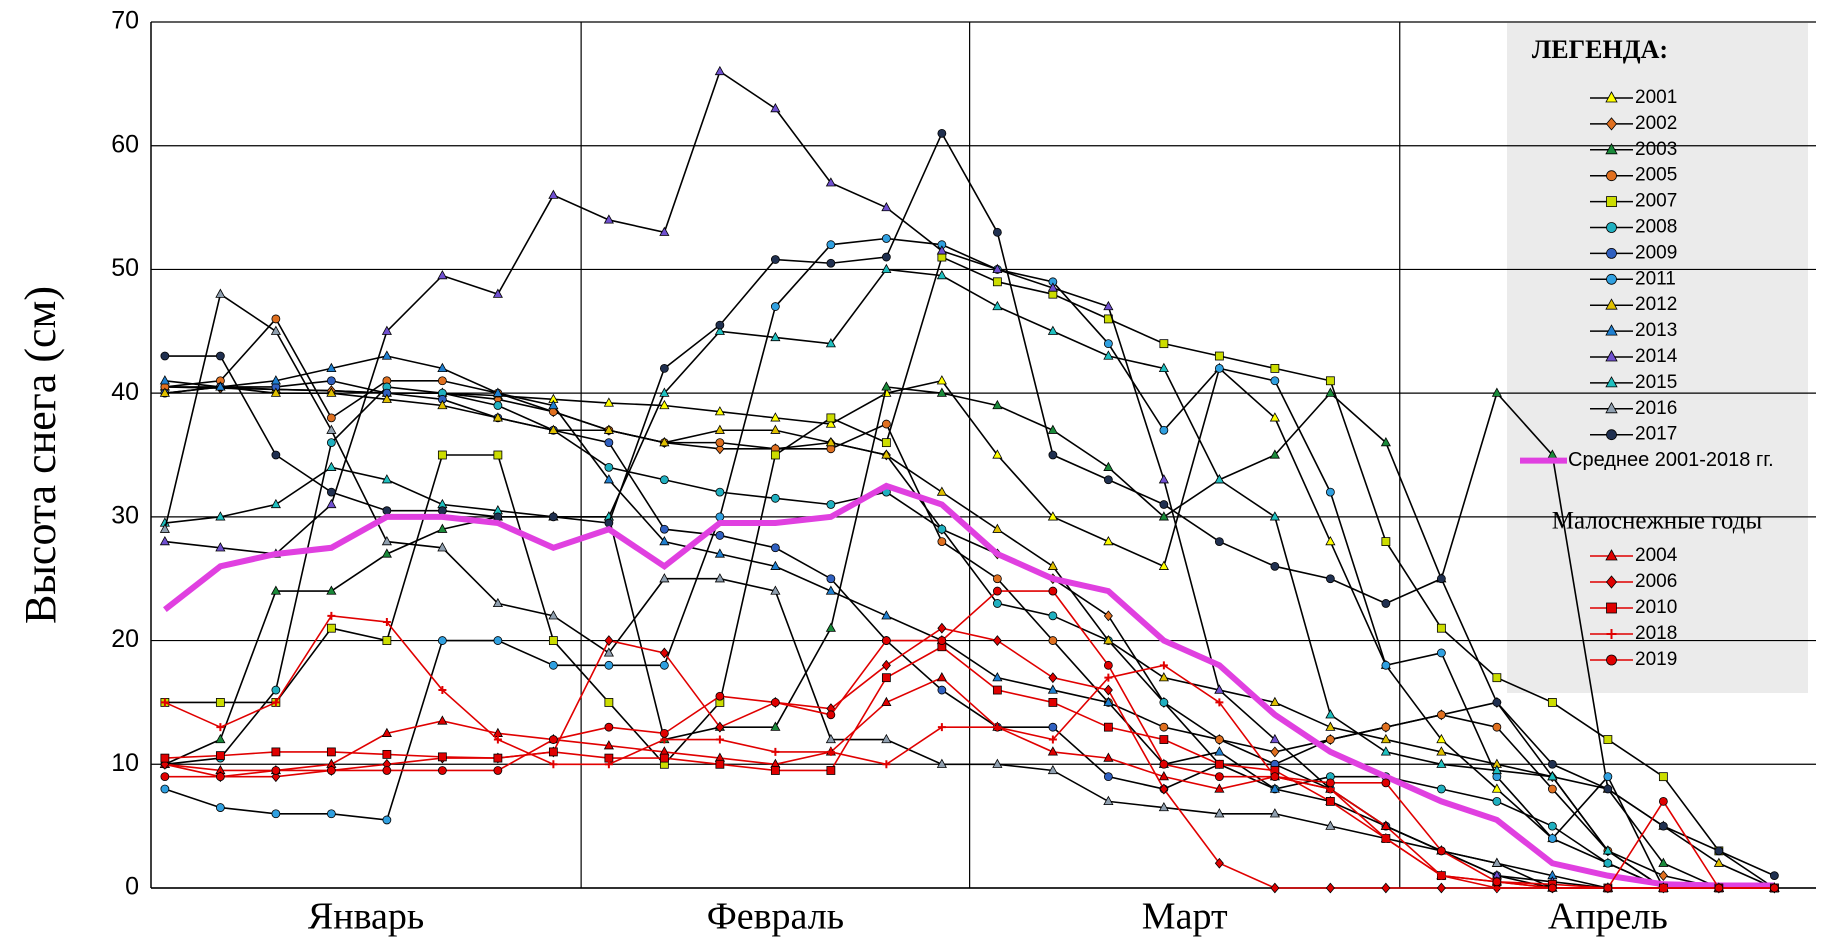 This screenshot has width=1825, height=942. I want to click on legend-label: 2013, so click(1656, 330).